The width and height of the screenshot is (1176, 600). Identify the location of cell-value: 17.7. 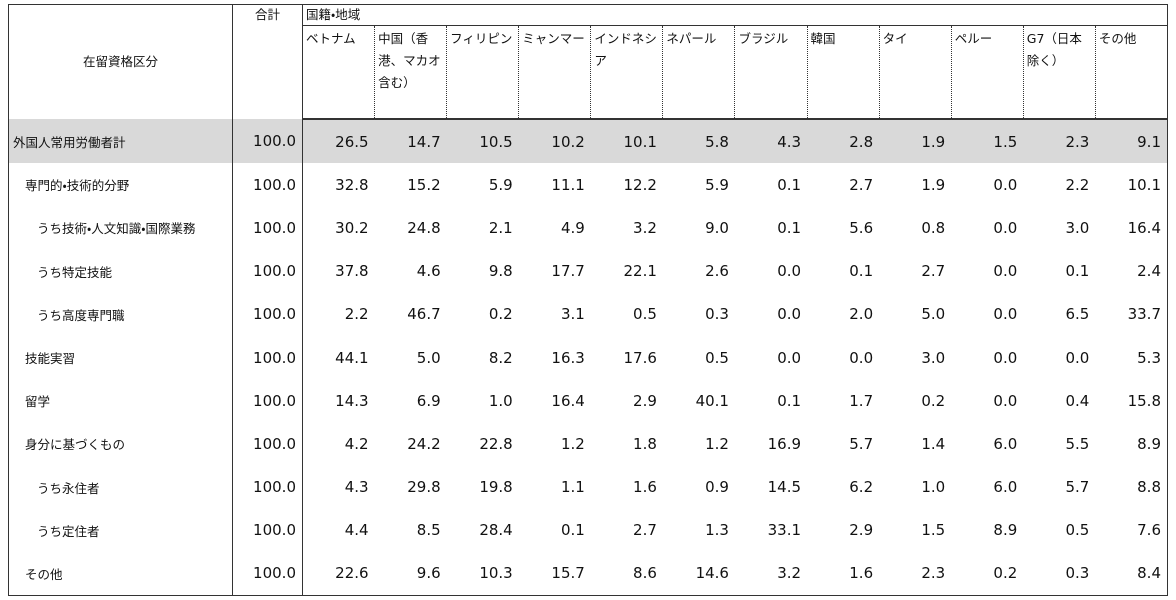
(568, 271).